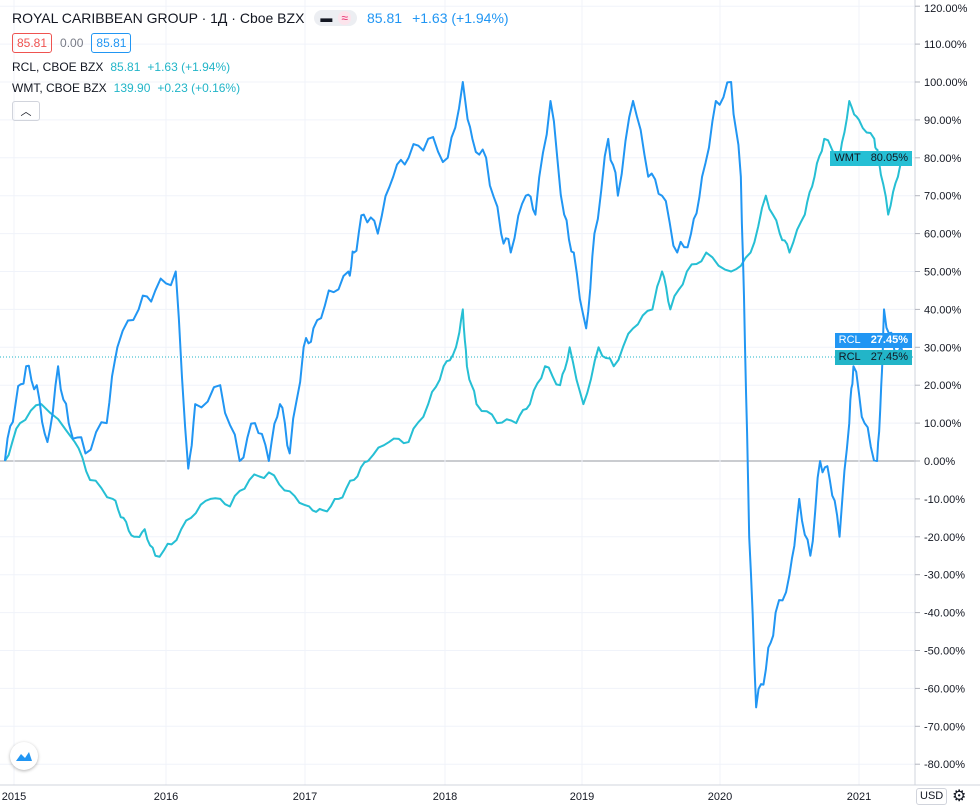 This screenshot has width=980, height=807. What do you see at coordinates (326, 18) in the screenshot?
I see `minus-icon: ▬` at bounding box center [326, 18].